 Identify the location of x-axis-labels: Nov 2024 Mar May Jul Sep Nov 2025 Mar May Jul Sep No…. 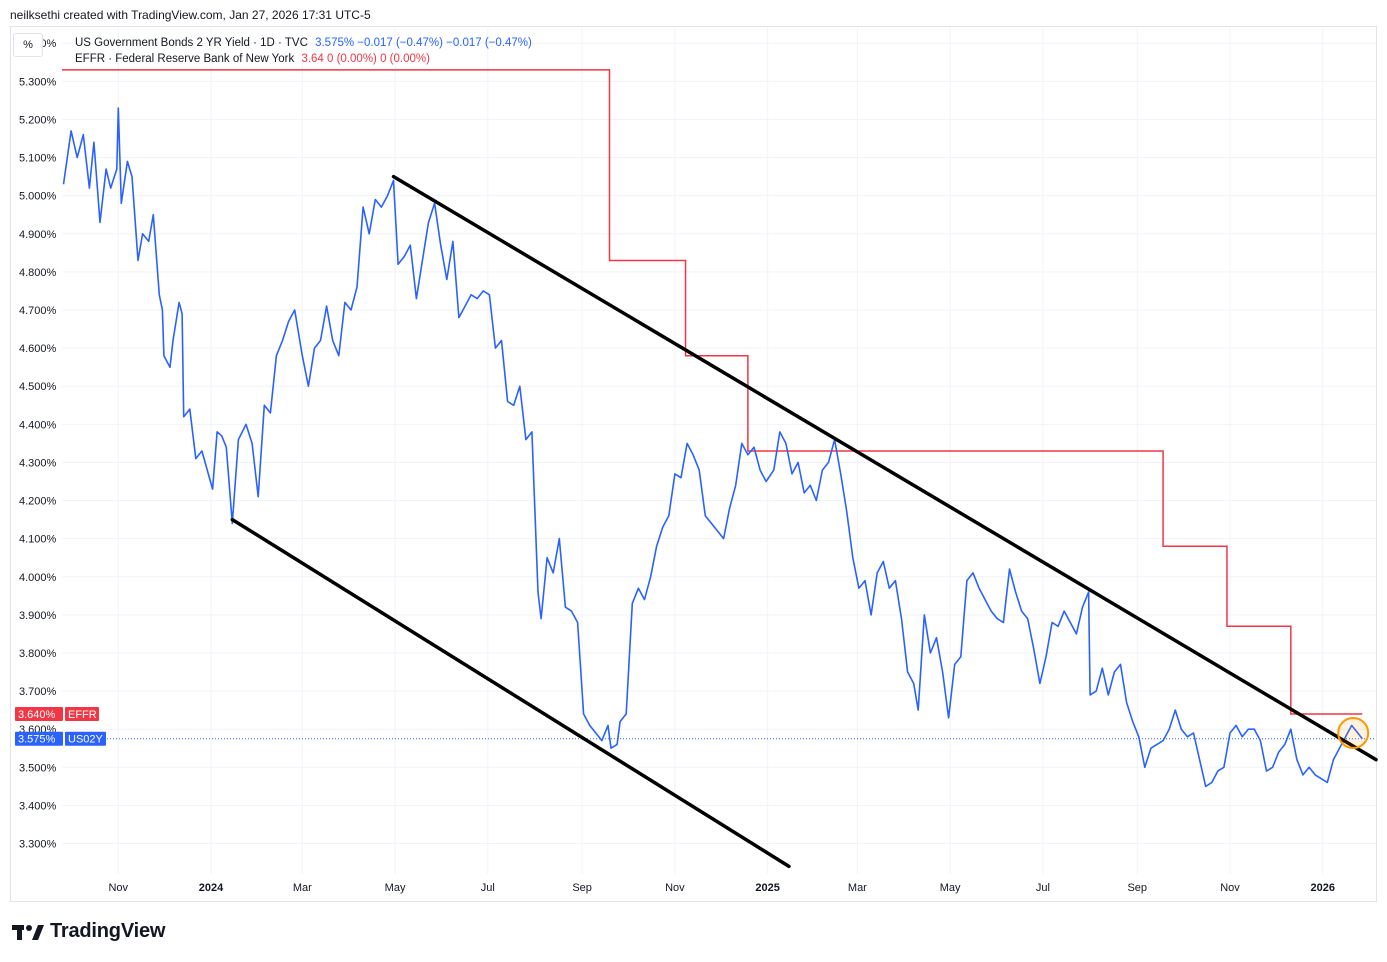
(721, 888).